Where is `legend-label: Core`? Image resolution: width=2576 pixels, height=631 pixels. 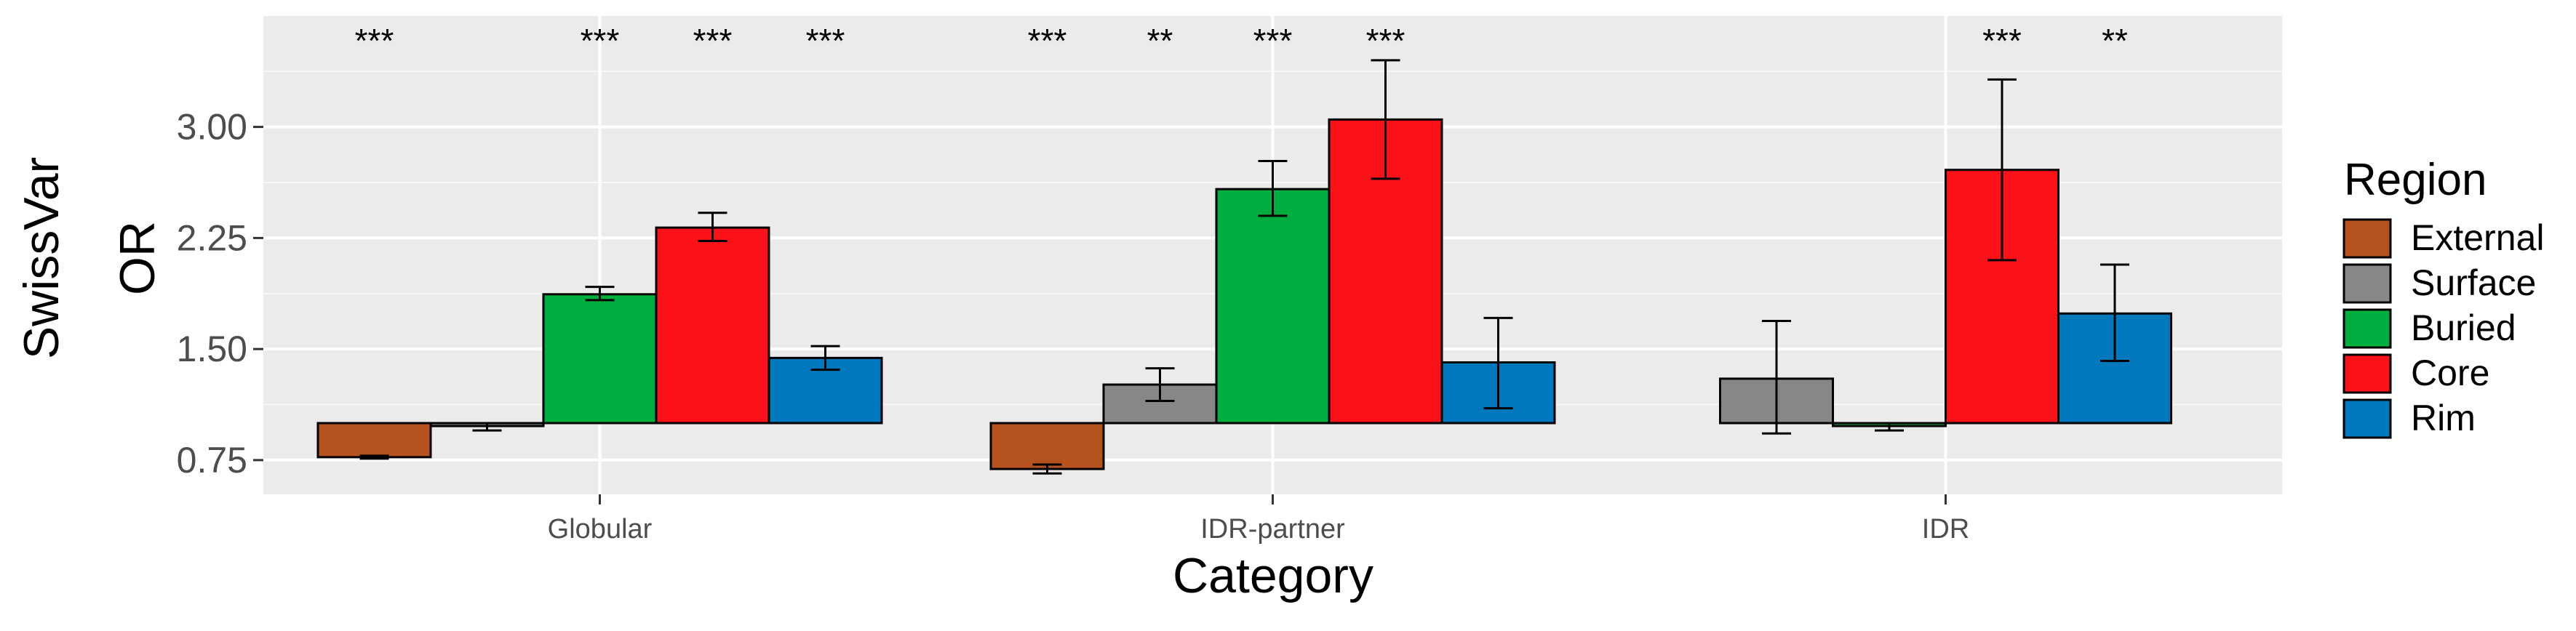 legend-label: Core is located at coordinates (2450, 373).